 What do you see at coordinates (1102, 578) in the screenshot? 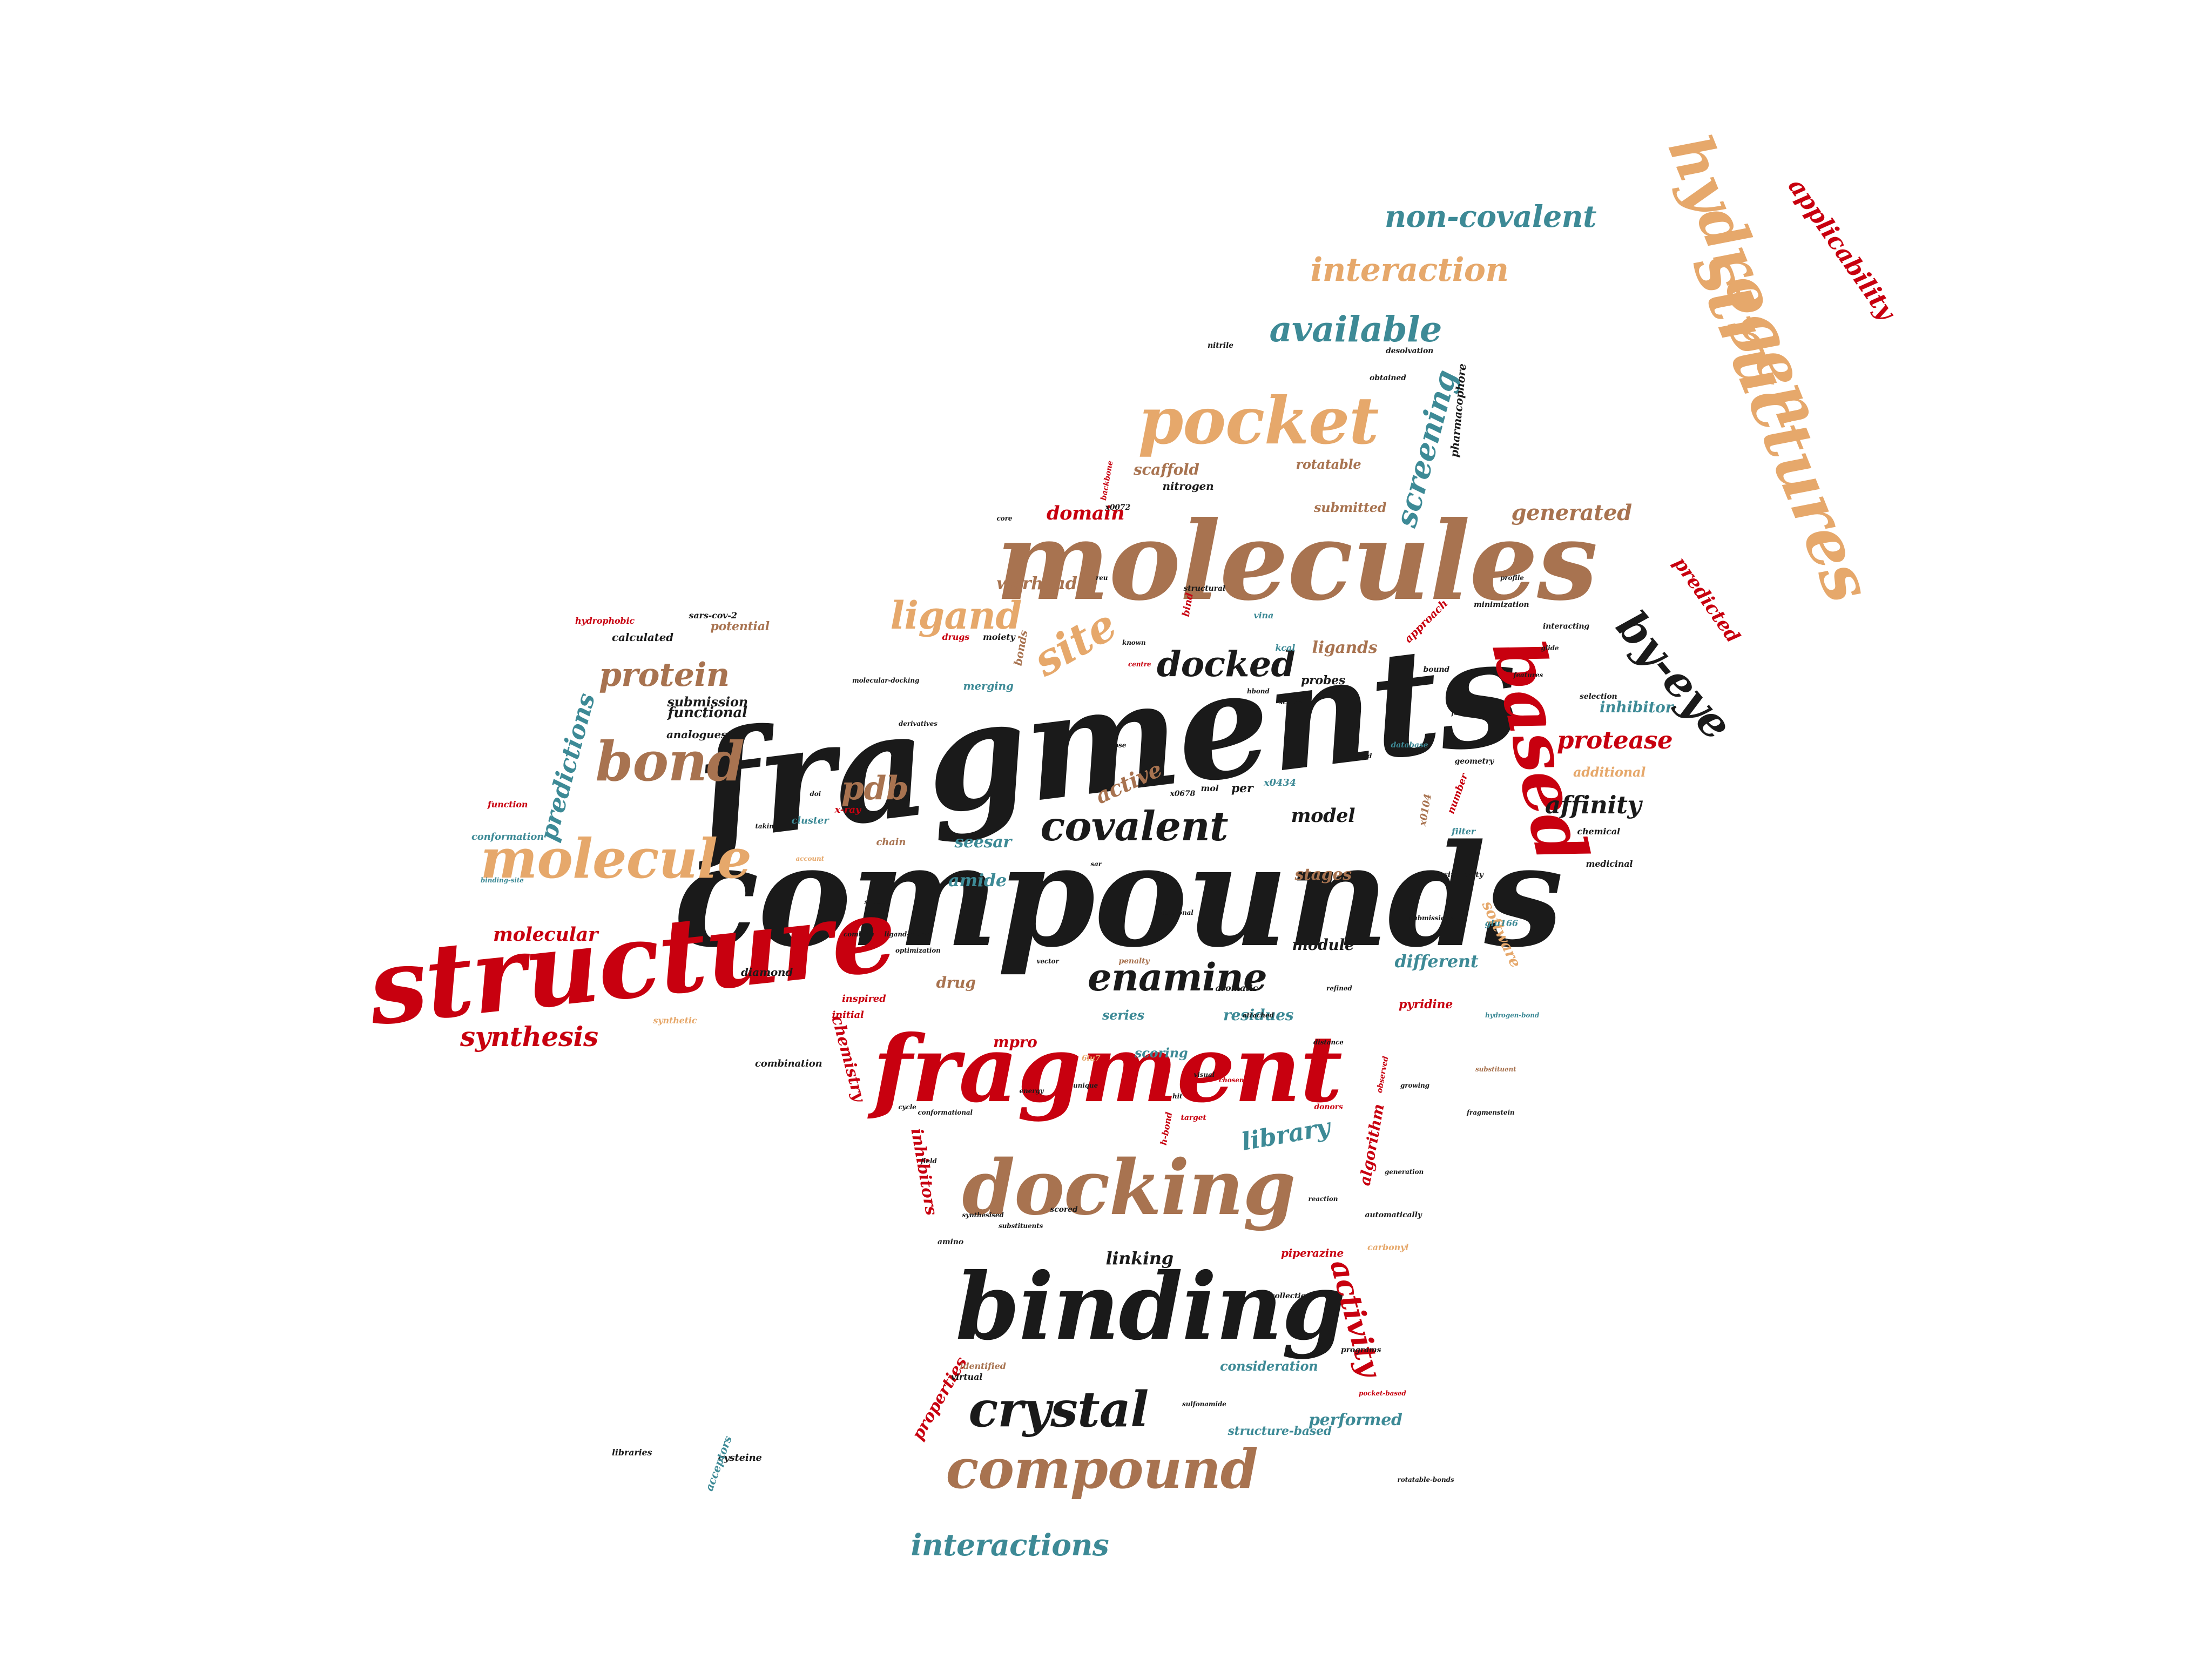
I see `cloud-word-reu: reu` at bounding box center [1102, 578].